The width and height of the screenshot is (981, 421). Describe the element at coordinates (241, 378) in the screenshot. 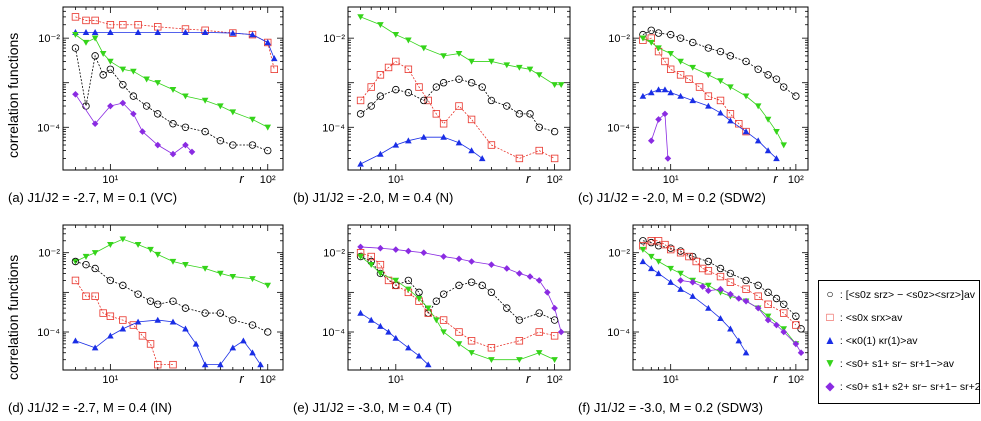

I see `x-axis-label: r` at that location.